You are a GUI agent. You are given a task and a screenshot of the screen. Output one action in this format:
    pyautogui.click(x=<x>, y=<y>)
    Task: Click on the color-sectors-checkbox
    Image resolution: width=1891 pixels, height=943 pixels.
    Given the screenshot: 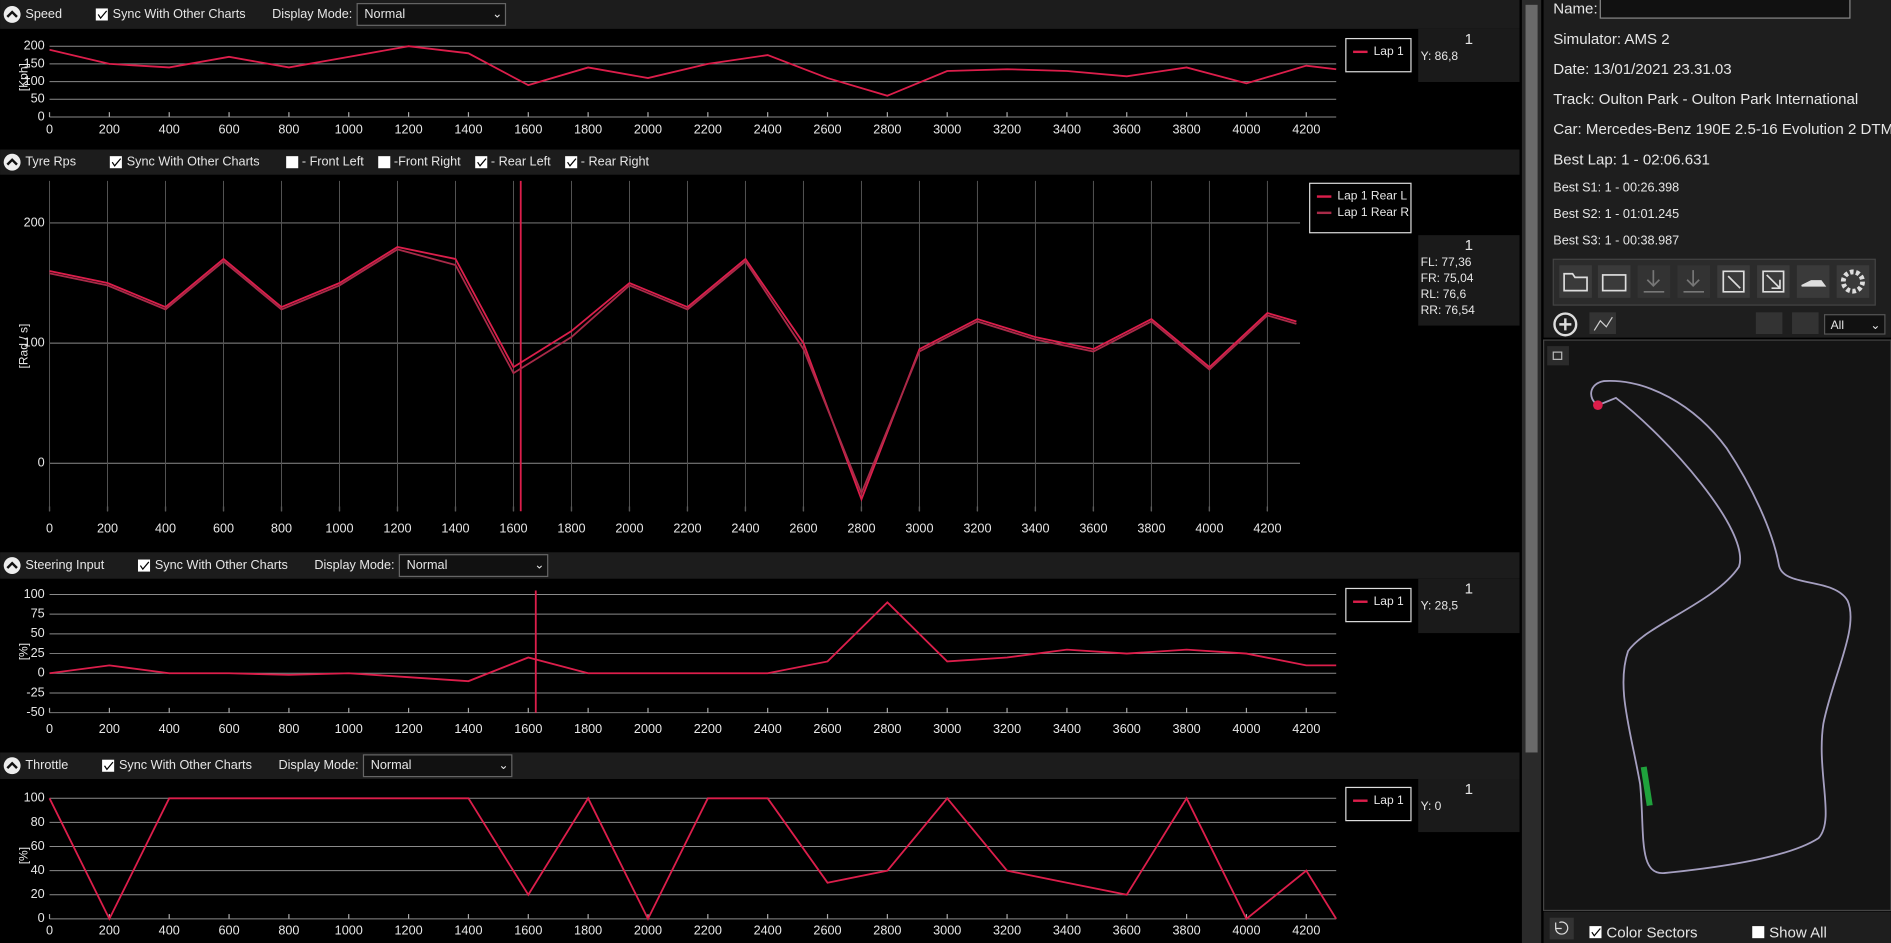 What is the action you would take?
    pyautogui.click(x=1595, y=932)
    